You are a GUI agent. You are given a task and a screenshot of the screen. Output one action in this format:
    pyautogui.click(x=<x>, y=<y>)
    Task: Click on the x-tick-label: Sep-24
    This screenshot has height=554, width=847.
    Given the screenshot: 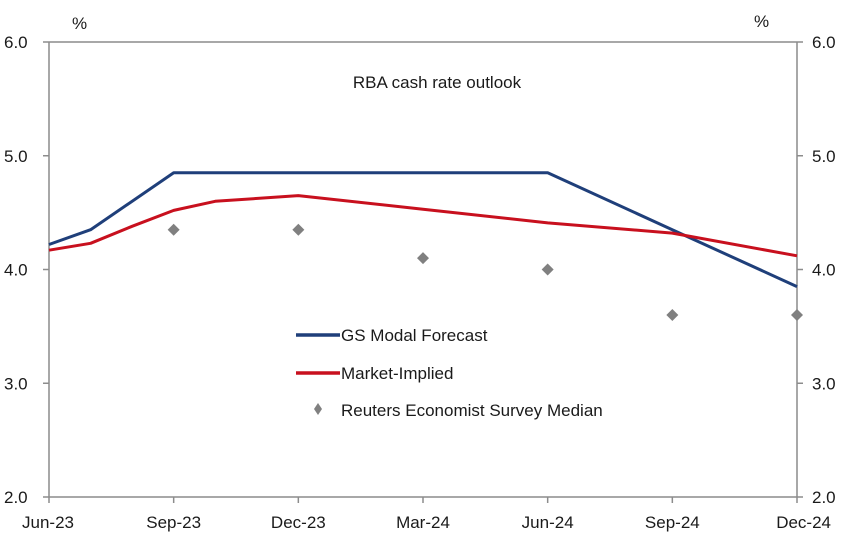 What is the action you would take?
    pyautogui.click(x=672, y=522)
    